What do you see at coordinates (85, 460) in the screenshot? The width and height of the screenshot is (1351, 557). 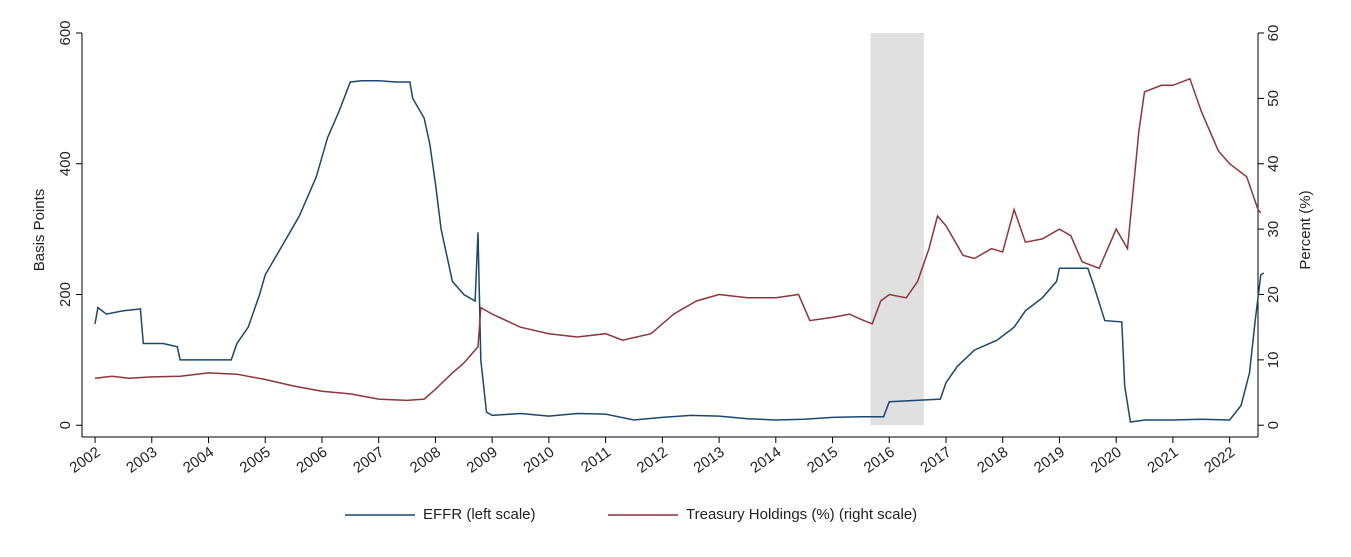 I see `x-tick-label: 2002` at bounding box center [85, 460].